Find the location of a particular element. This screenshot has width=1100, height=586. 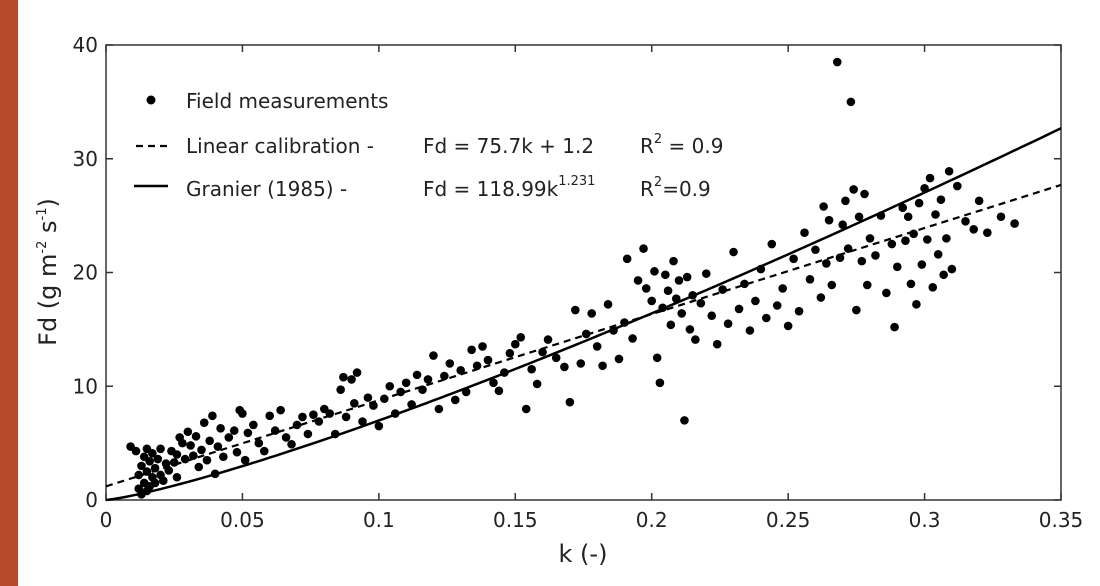

y-axis-label: Fd (g m-2 s-1) is located at coordinates (48, 272).